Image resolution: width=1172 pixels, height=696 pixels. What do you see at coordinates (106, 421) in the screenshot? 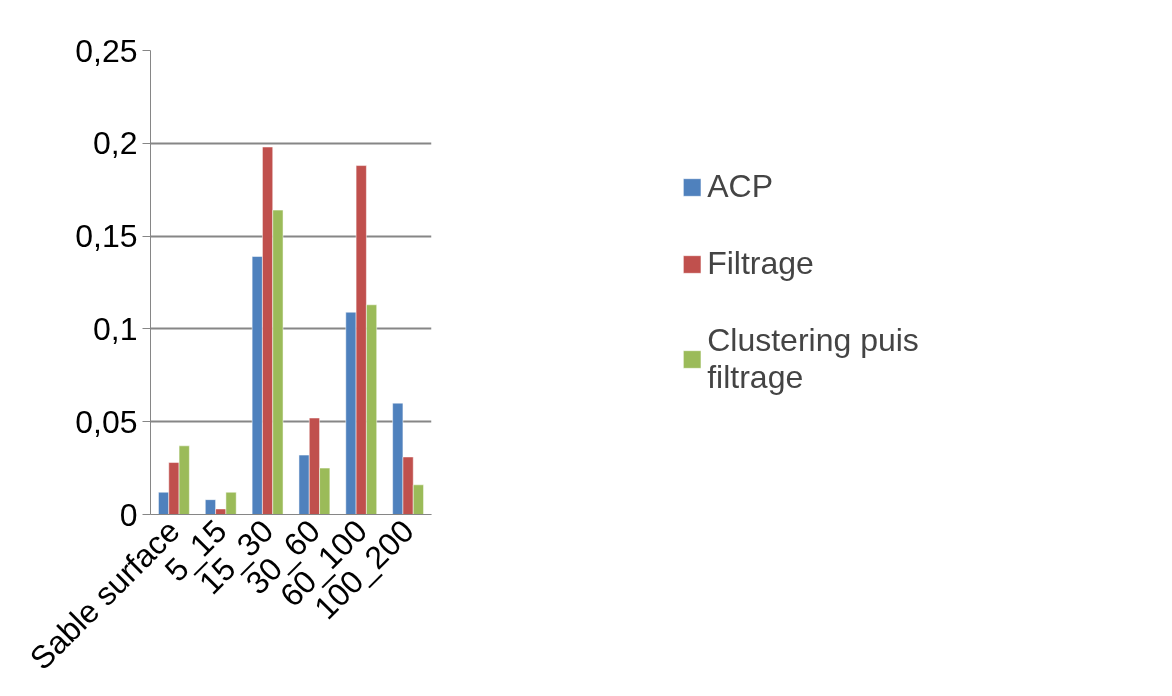
I see `y-tick-label: 0,05` at bounding box center [106, 421].